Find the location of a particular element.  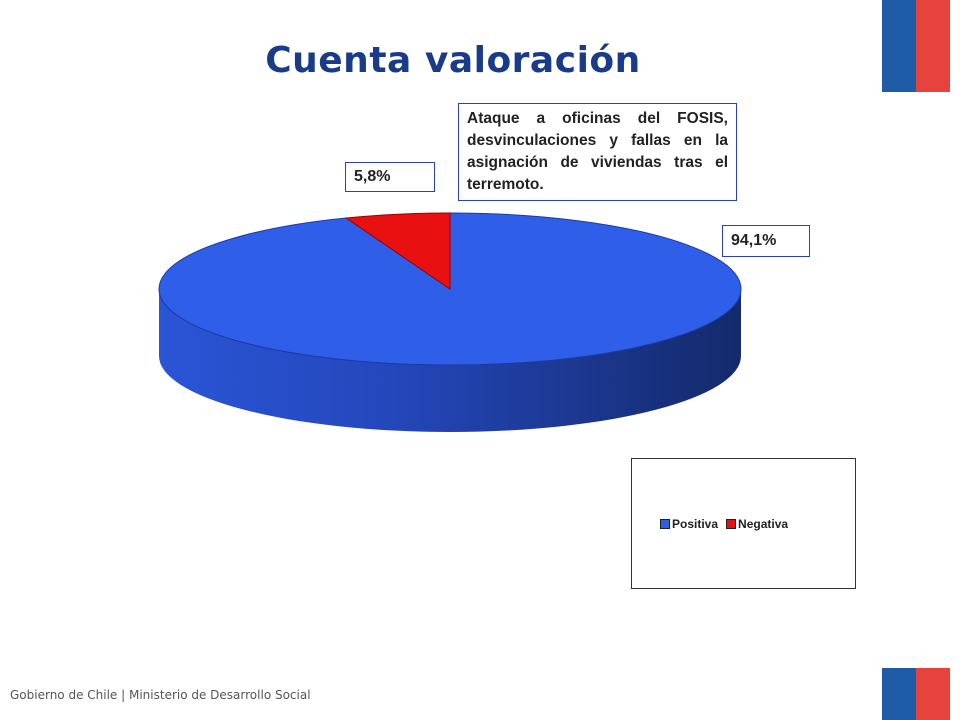

data-label-negativa: 5,8% is located at coordinates (390, 177).